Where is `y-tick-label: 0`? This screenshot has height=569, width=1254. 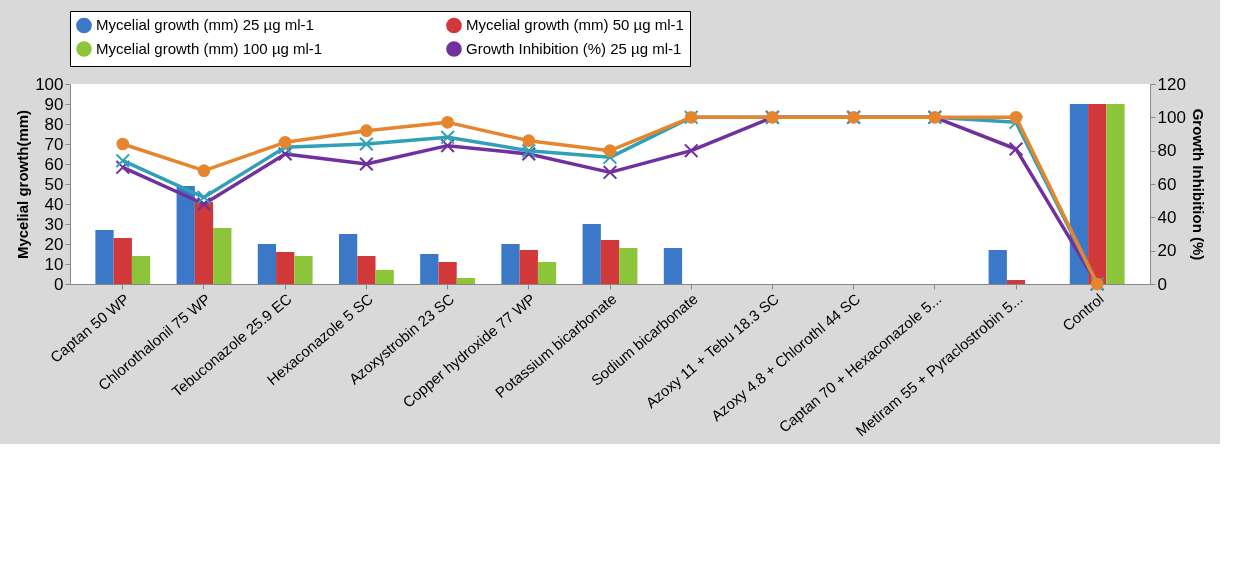
y-tick-label: 0 is located at coordinates (59, 284).